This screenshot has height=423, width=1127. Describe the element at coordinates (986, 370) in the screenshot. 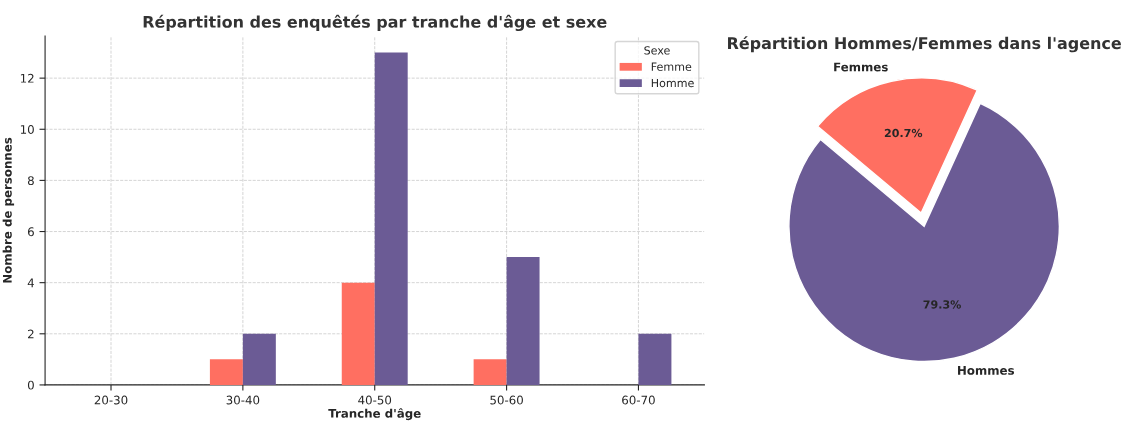

I see `slice-label: Hommes` at that location.